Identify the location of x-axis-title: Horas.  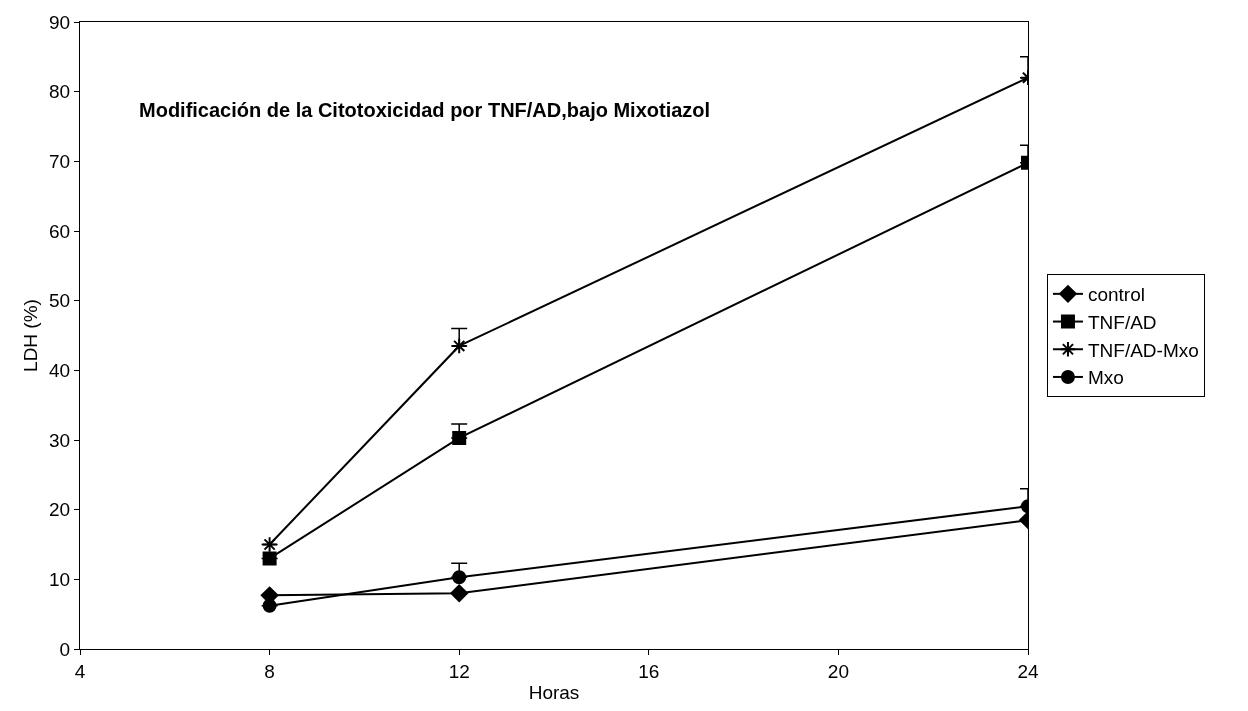
(554, 692).